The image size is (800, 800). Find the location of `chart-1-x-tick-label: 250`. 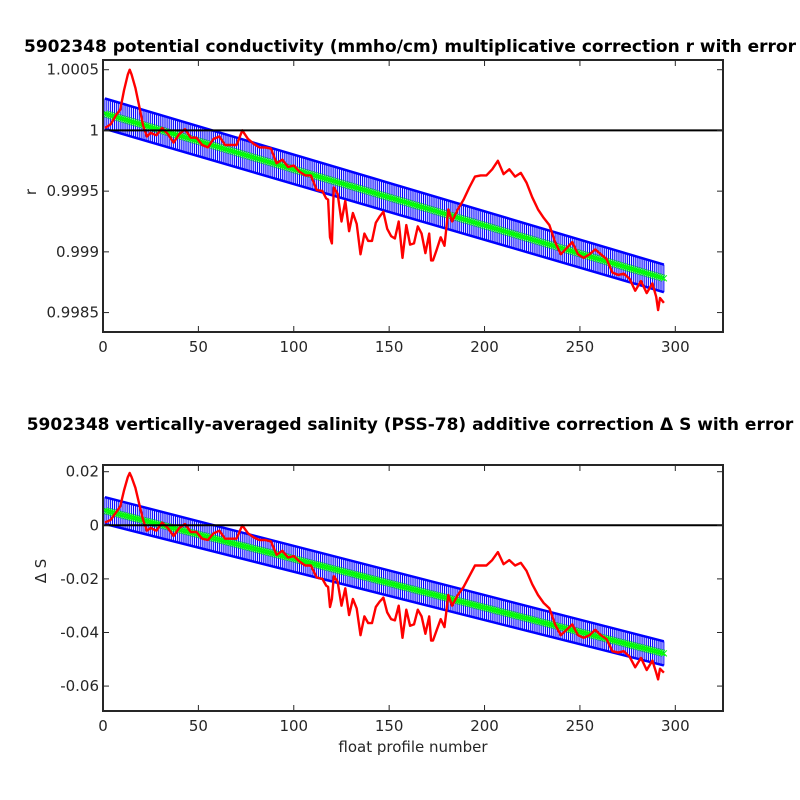

chart-1-x-tick-label: 250 is located at coordinates (580, 347).